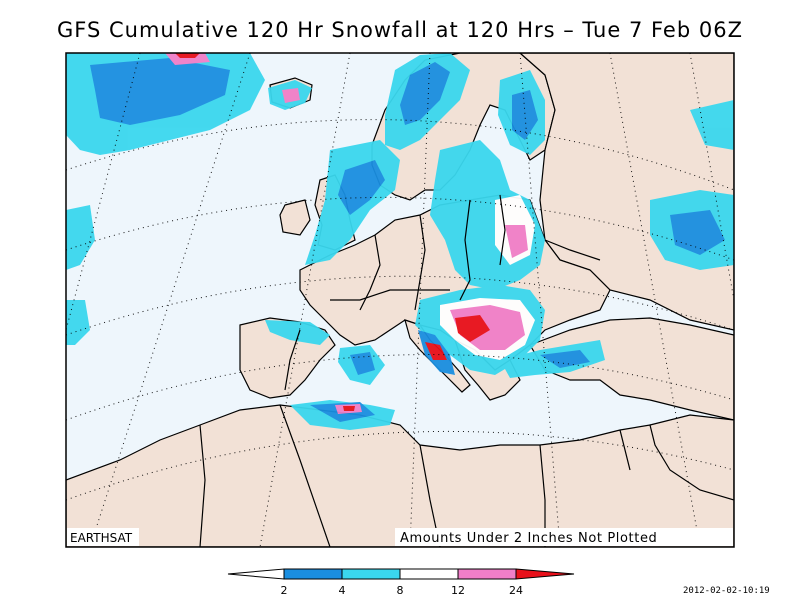 The width and height of the screenshot is (800, 600). What do you see at coordinates (472, 328) in the screenshot?
I see `snow-balkans-red` at bounding box center [472, 328].